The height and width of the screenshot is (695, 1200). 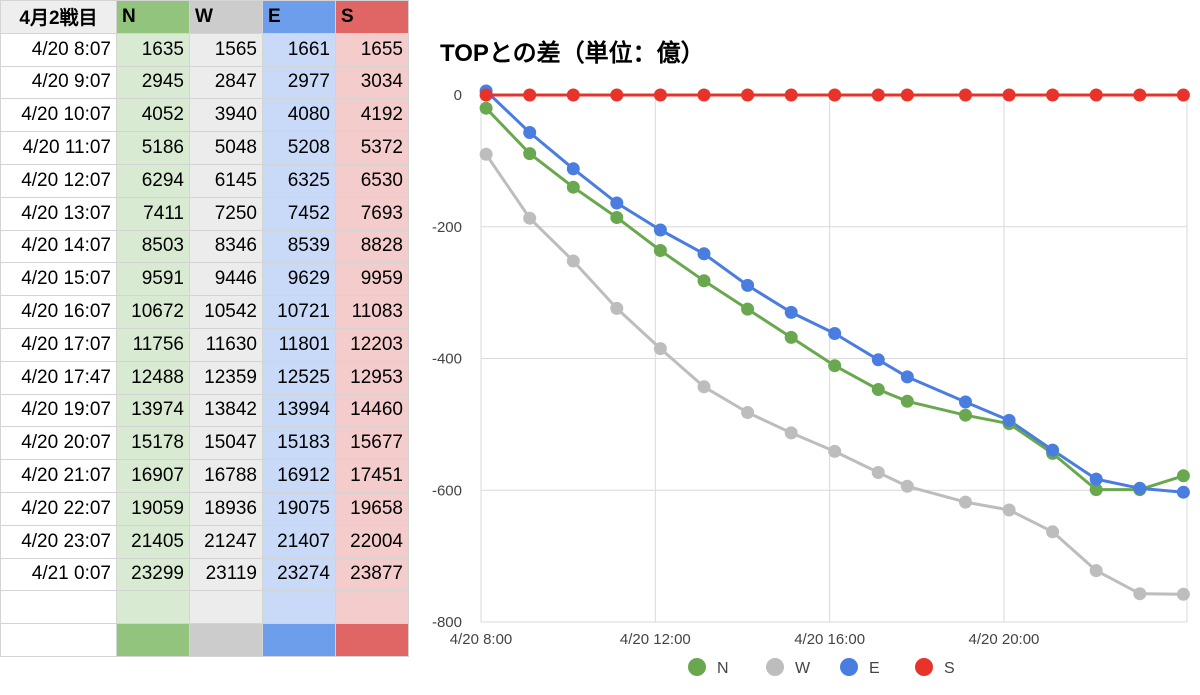 What do you see at coordinates (153, 312) in the screenshot?
I see `value-cell: 10672` at bounding box center [153, 312].